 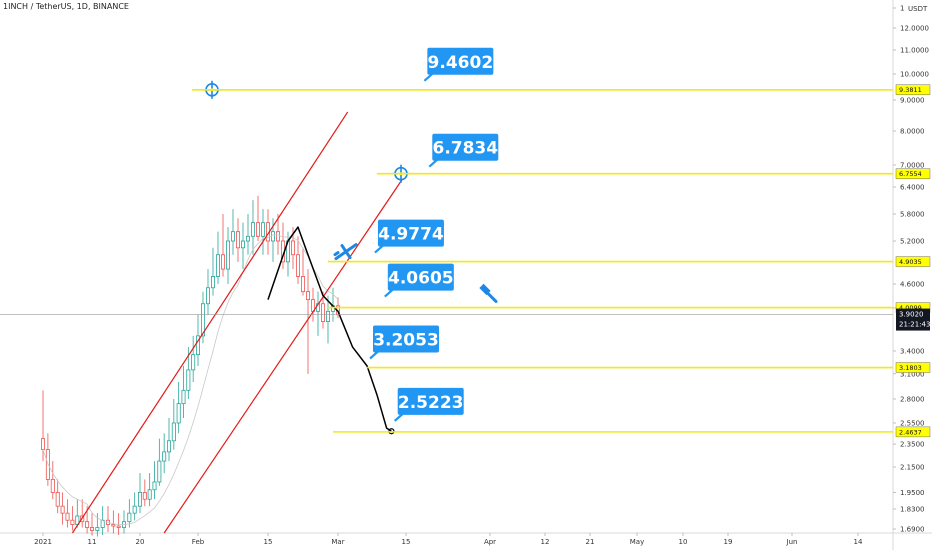 I want to click on price-callout: 6.7834, so click(x=463, y=150).